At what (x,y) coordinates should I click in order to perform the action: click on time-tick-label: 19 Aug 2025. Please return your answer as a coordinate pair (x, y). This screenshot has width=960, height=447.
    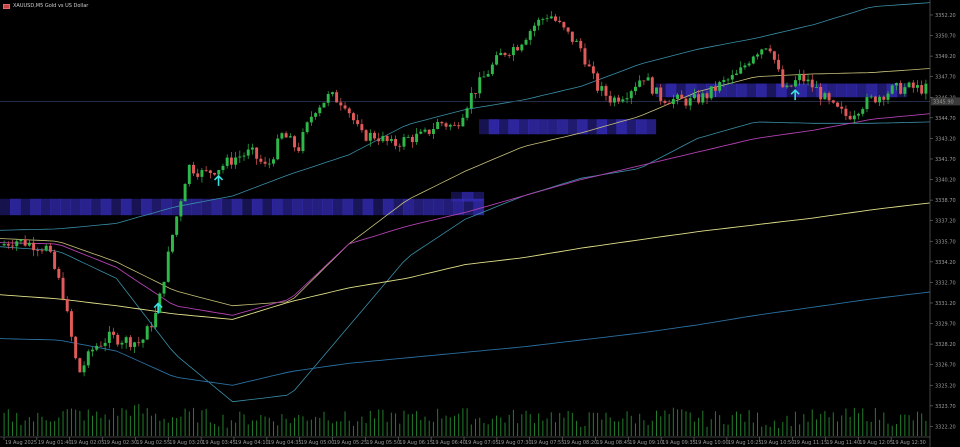
    Looking at the image, I should click on (21, 443).